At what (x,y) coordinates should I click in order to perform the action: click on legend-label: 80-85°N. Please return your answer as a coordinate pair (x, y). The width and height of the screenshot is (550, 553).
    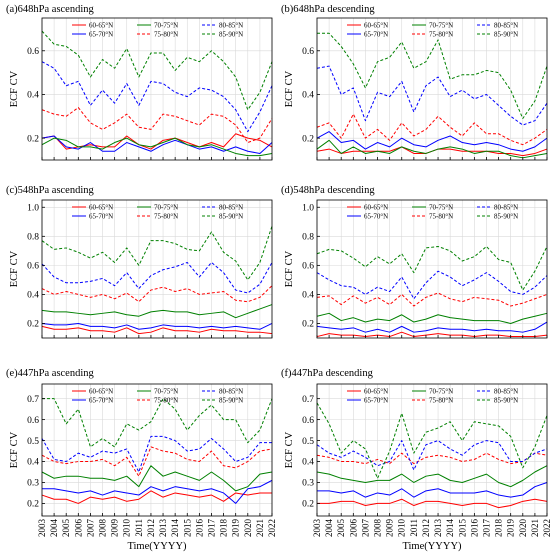
    Looking at the image, I should click on (506, 208).